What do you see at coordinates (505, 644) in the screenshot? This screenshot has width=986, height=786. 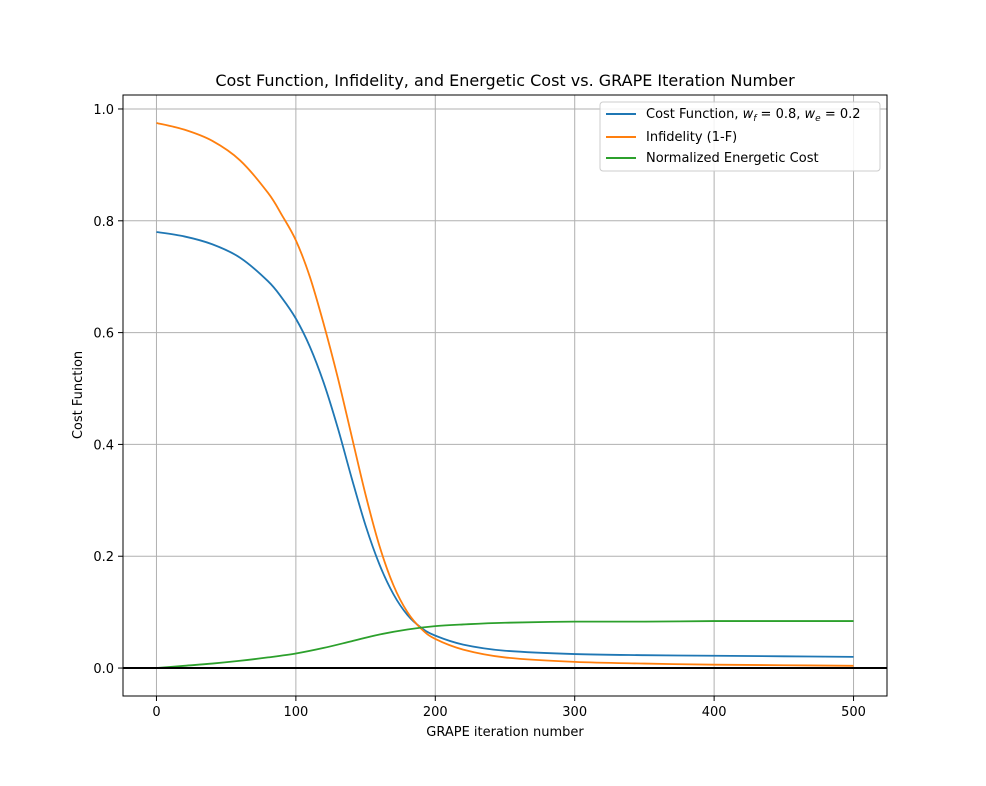 I see `series-line-energetic` at bounding box center [505, 644].